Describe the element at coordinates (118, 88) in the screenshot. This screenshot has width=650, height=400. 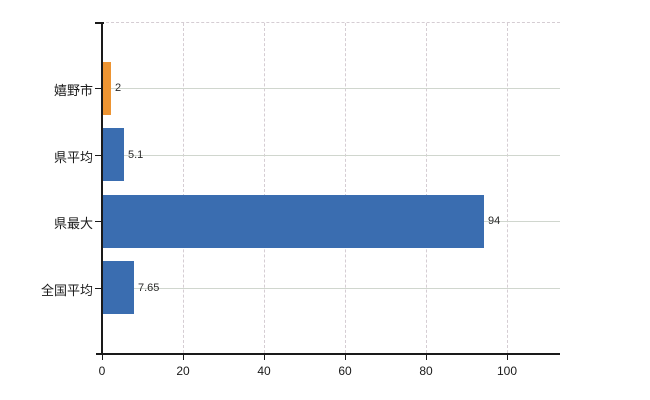
I see `bar-value-label: 2` at that location.